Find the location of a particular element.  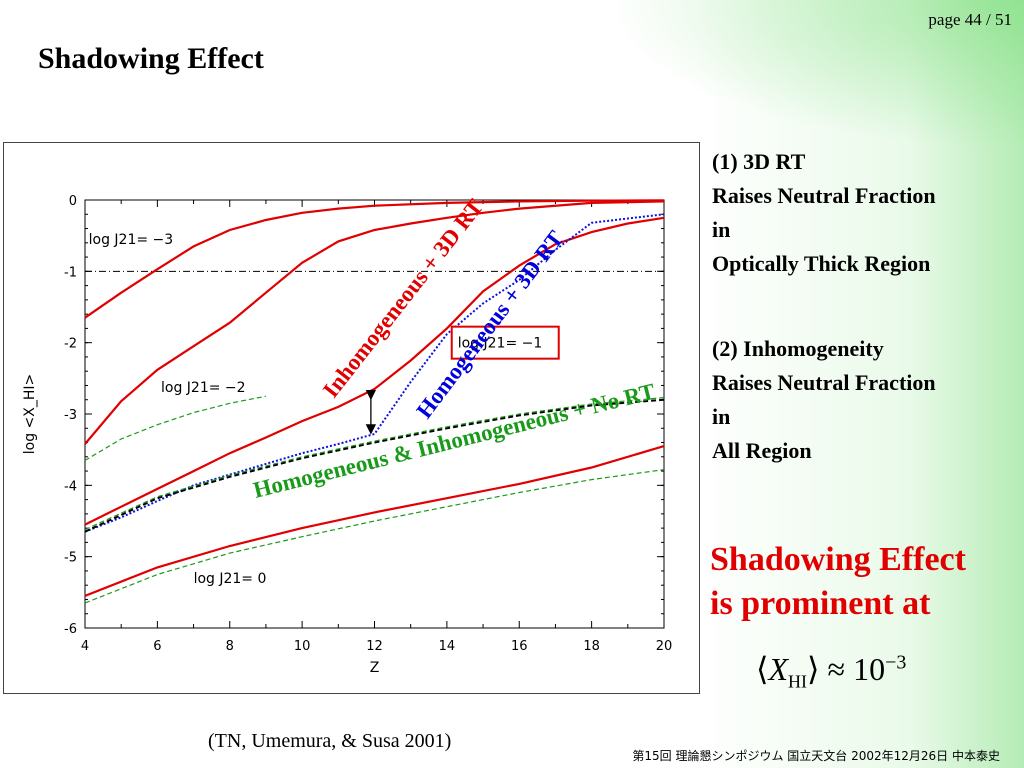

x-tick-label: 14 is located at coordinates (447, 646).